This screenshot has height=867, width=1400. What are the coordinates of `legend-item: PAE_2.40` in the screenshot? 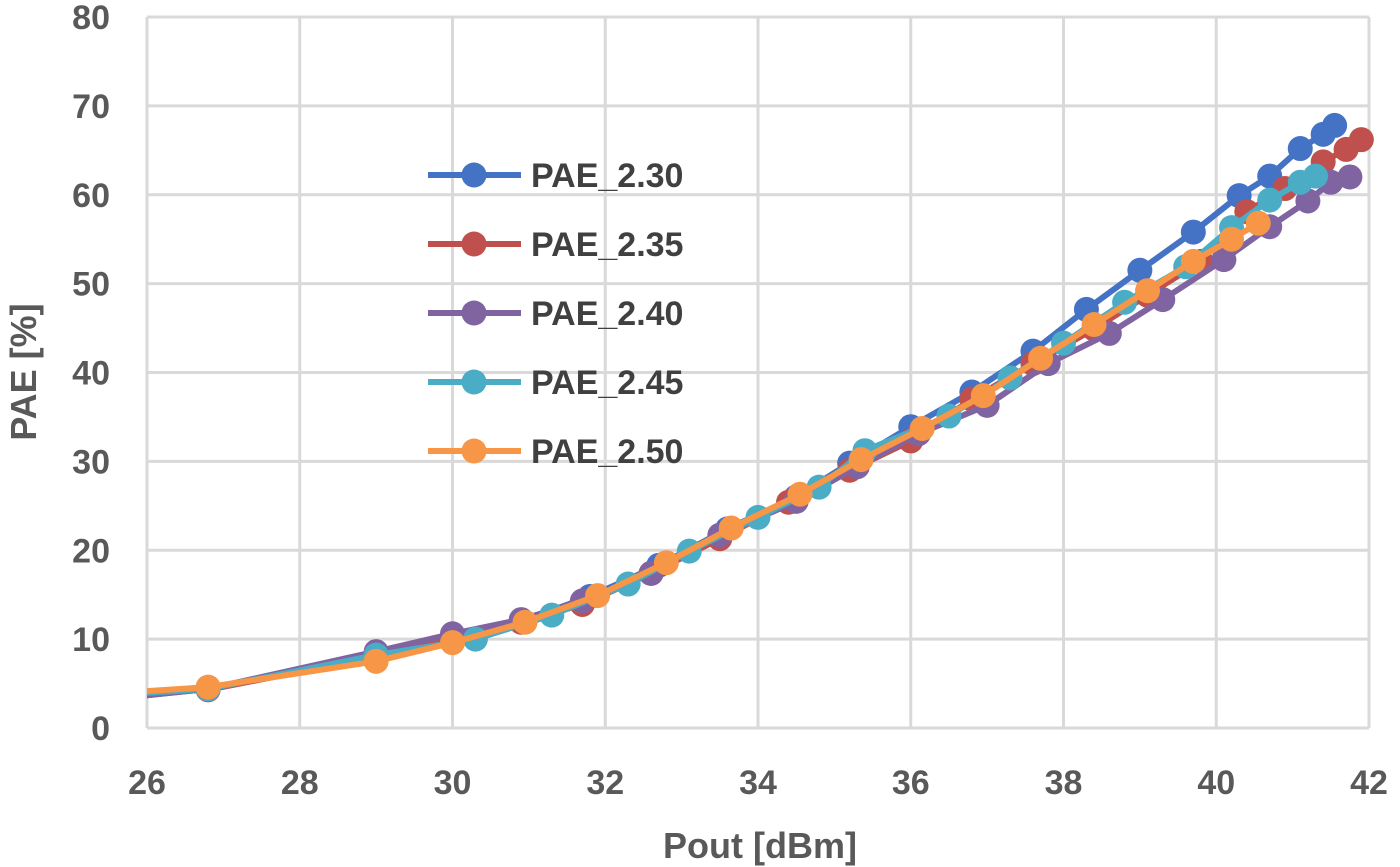 It's located at (555, 314).